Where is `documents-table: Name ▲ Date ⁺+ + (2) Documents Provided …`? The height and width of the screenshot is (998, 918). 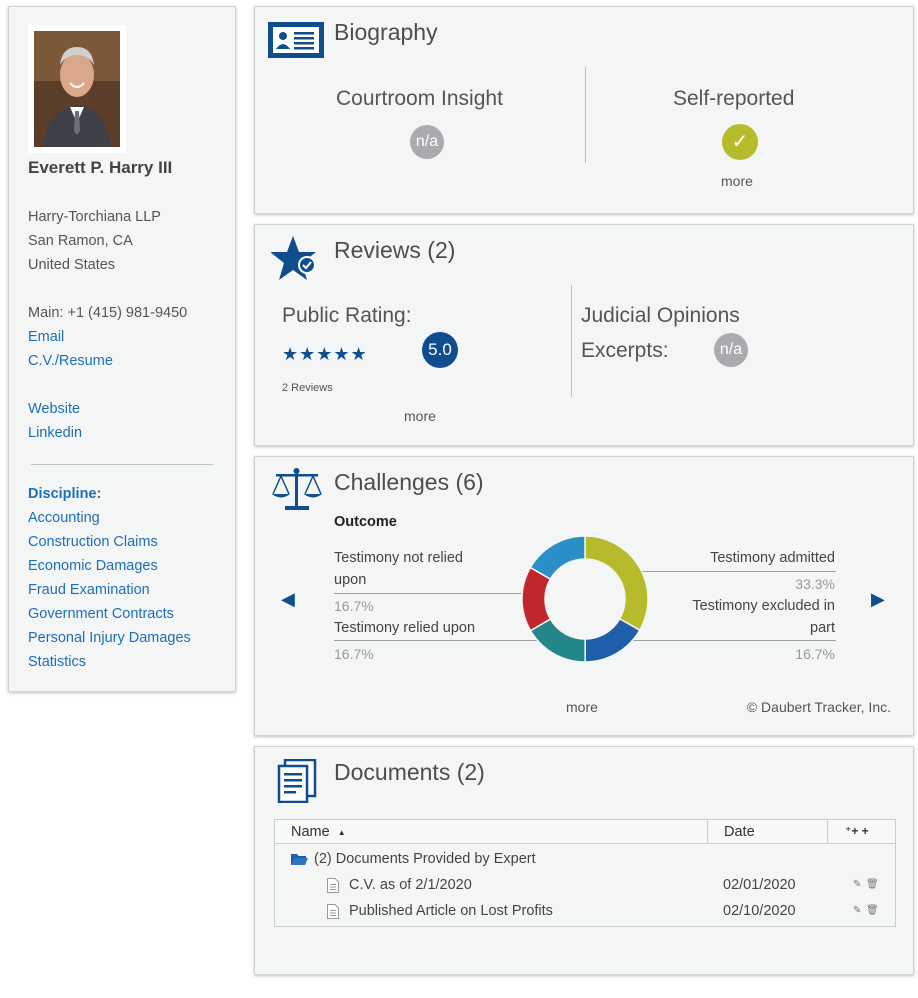 documents-table: Name ▲ Date ⁺+ + (2) Documents Provided … is located at coordinates (585, 873).